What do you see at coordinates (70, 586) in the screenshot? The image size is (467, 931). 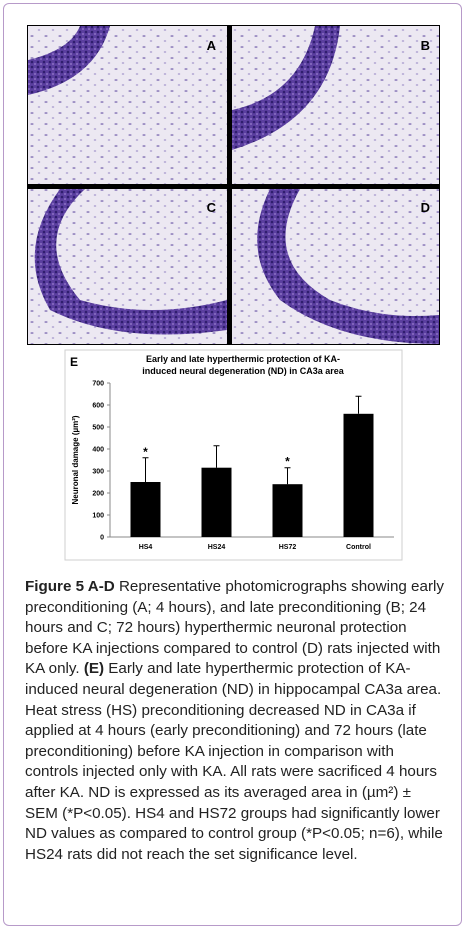 I see `caption-label: Figure 5 A-D` at bounding box center [70, 586].